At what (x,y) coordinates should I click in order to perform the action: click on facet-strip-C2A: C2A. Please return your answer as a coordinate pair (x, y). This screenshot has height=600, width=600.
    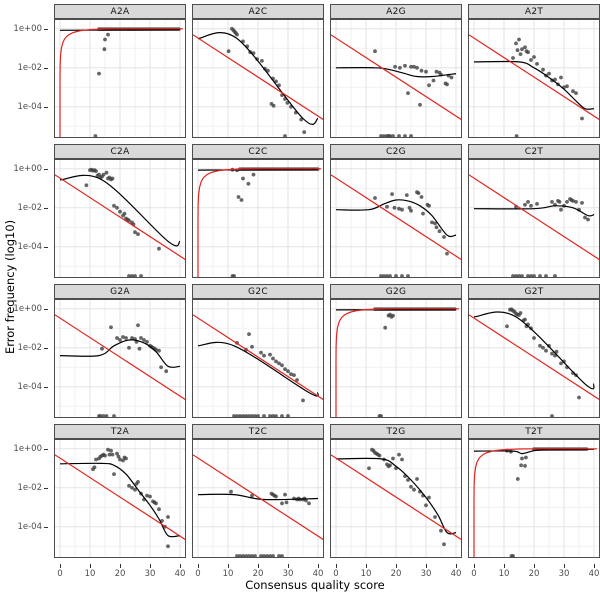
    Looking at the image, I should click on (120, 151).